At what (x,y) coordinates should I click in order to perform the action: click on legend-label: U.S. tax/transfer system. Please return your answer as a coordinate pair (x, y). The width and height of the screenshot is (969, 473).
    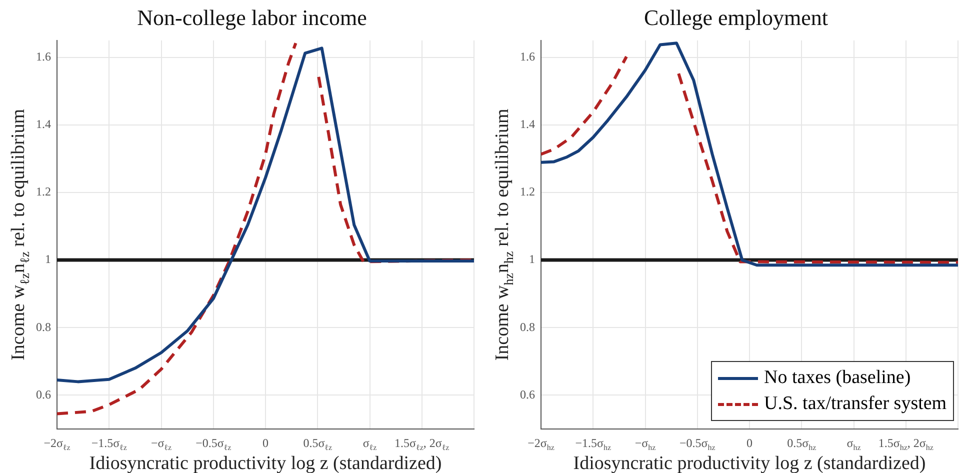
    Looking at the image, I should click on (855, 404).